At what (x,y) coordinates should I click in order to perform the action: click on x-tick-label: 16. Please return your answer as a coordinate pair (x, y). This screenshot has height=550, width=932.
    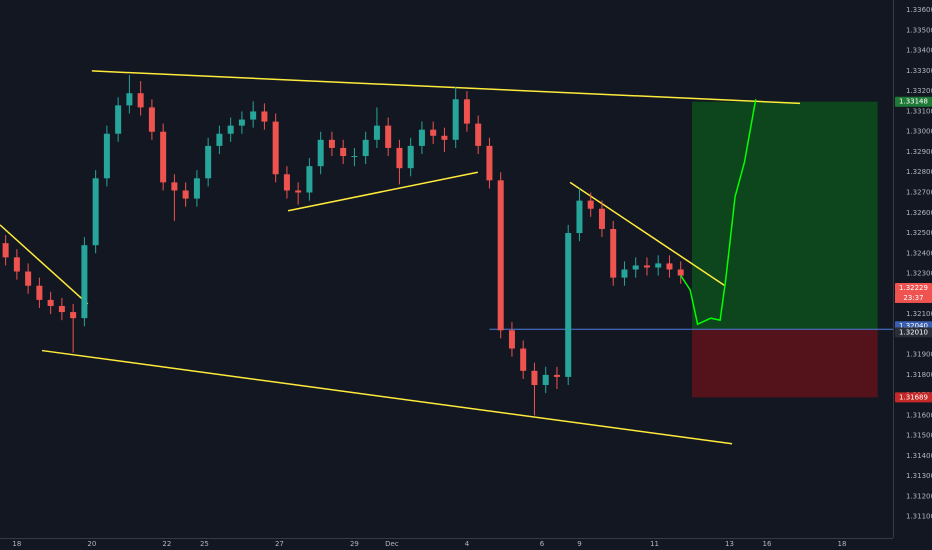
    Looking at the image, I should click on (767, 544).